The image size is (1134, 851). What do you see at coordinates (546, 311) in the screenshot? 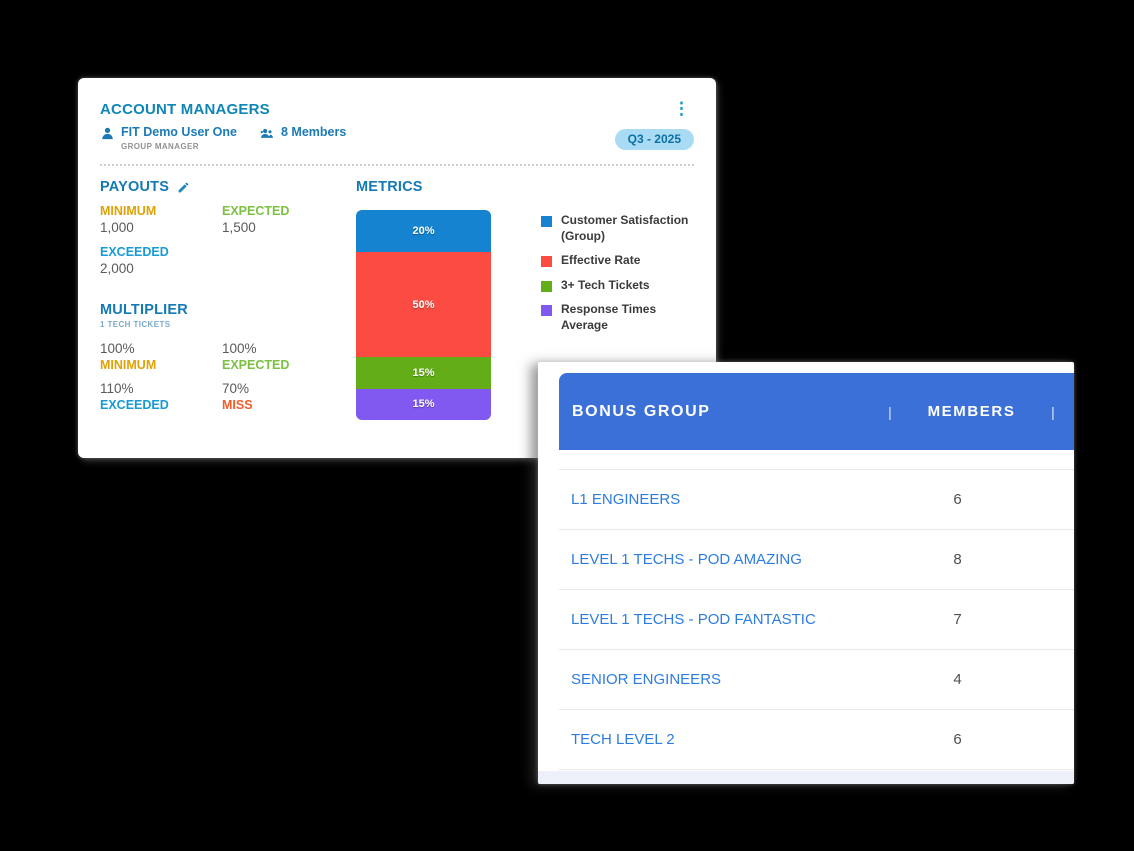
I see `legend-swatch-purple` at bounding box center [546, 311].